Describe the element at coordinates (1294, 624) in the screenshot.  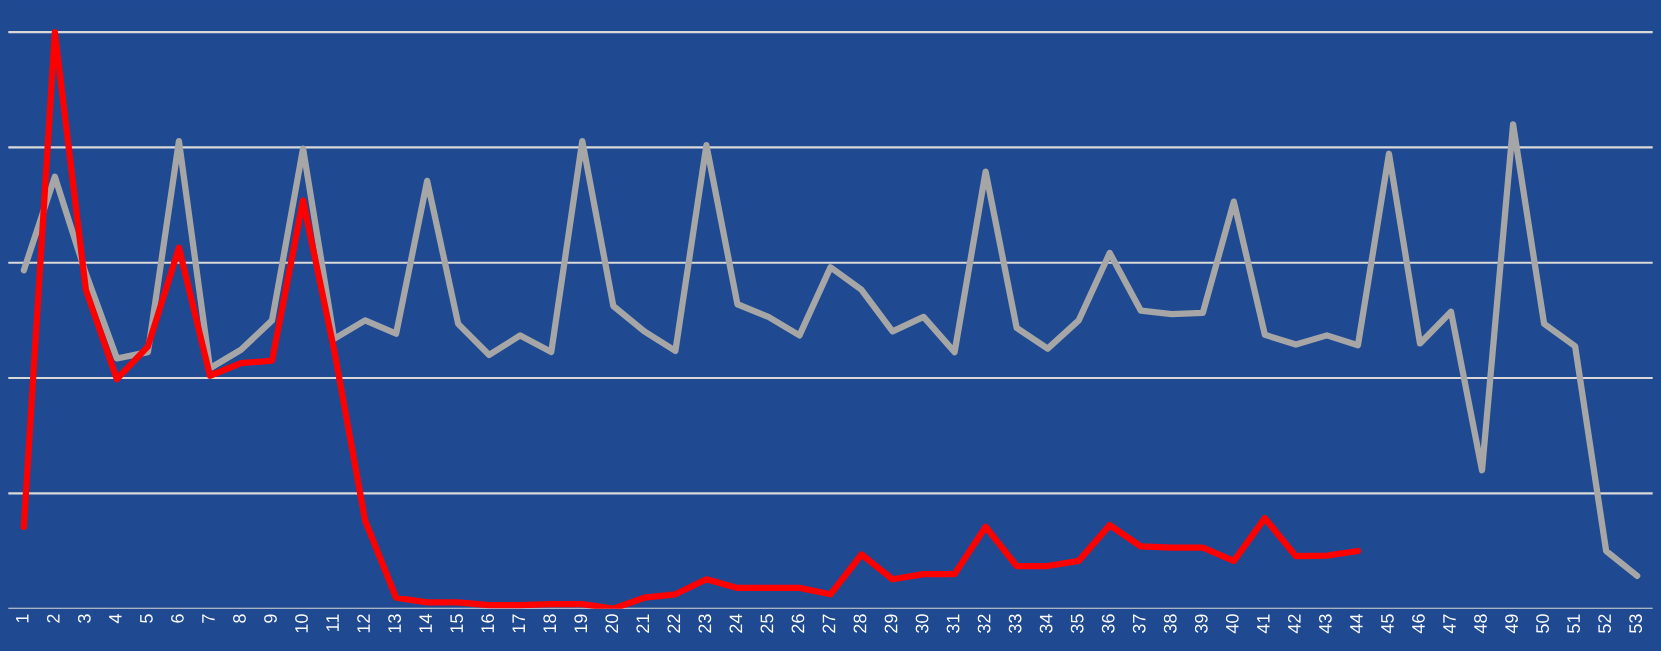
I see `x-tick-label: 42` at that location.